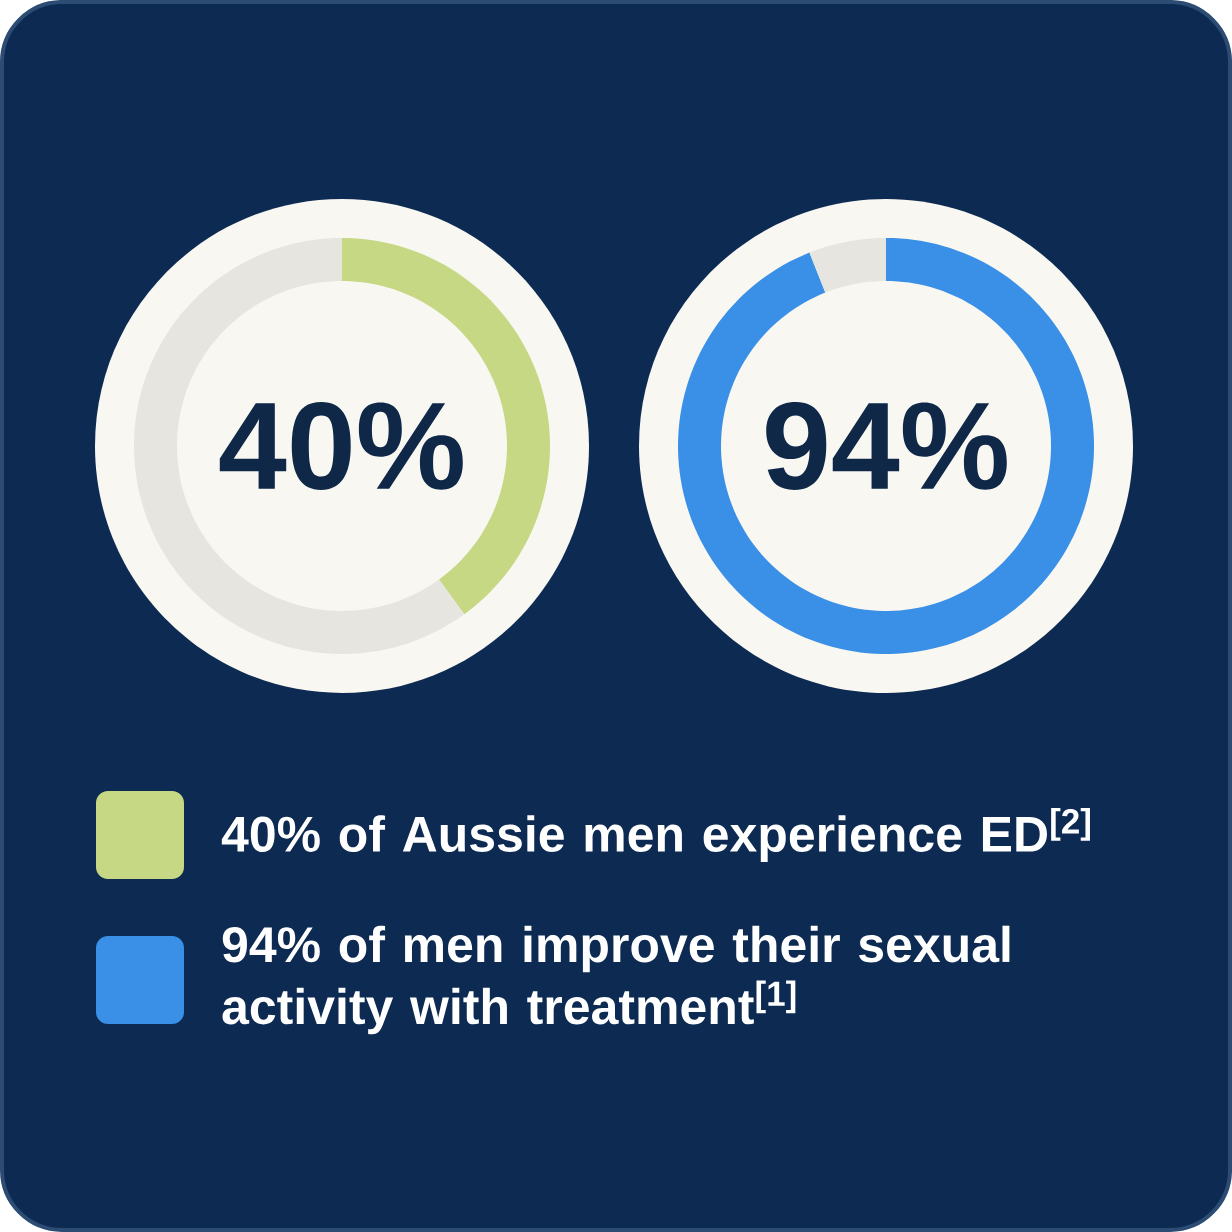  Describe the element at coordinates (655, 835) in the screenshot. I see `legend-label: 40% of Aussie men experience ED$^{[2]}$` at that location.